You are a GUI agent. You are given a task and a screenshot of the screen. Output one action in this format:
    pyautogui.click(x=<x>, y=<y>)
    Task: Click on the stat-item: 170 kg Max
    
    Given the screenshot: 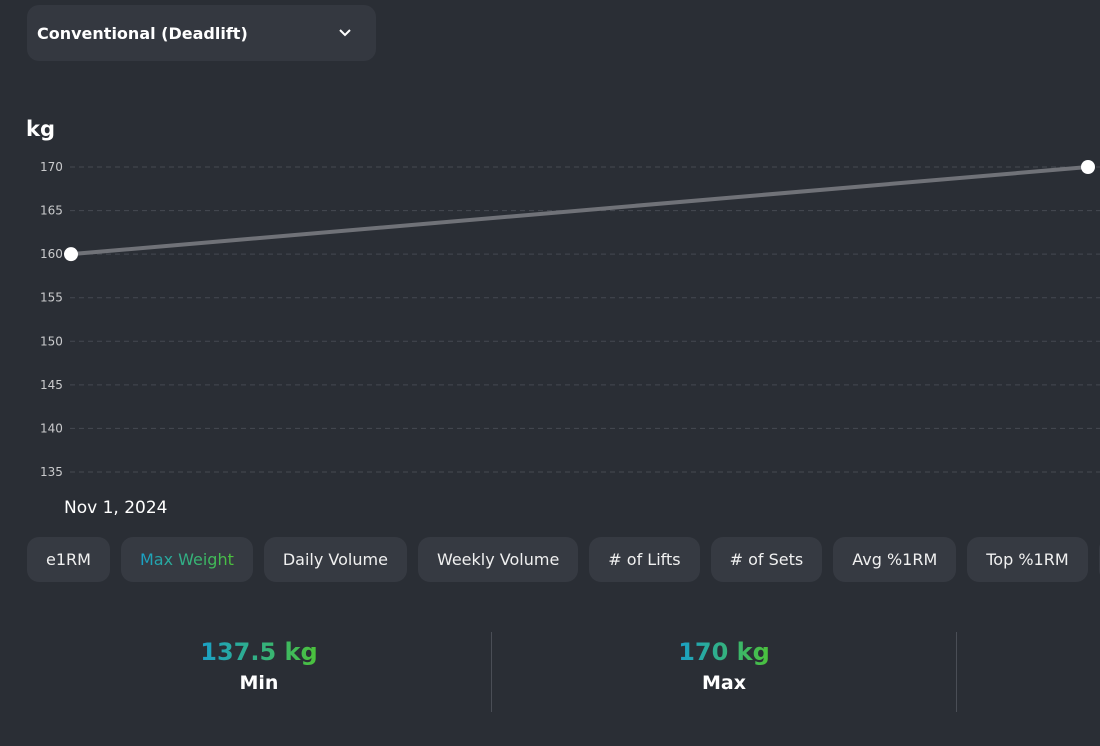 What is the action you would take?
    pyautogui.click(x=724, y=672)
    